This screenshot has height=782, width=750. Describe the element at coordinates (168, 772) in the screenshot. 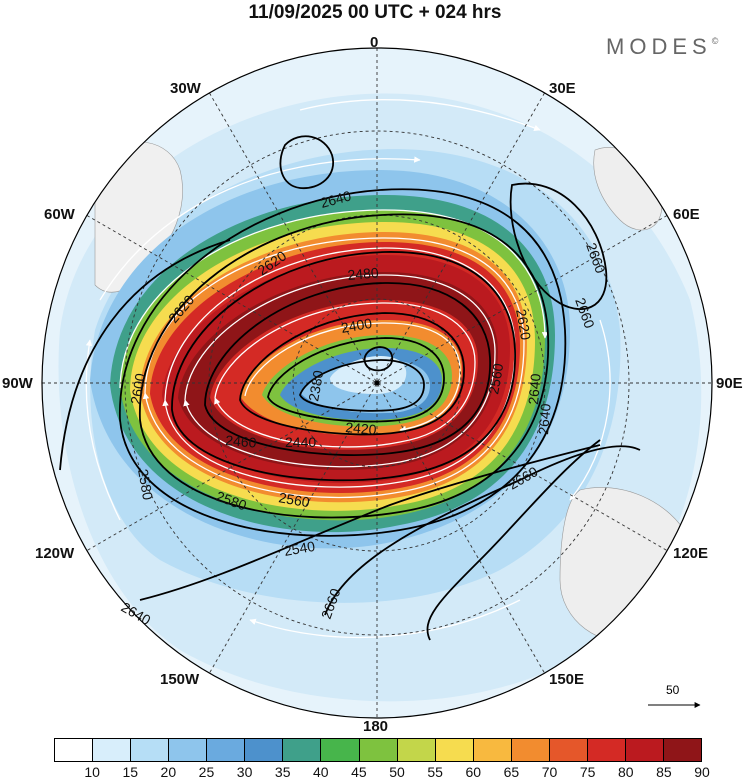

I see `colorbar-tick-label: 20` at that location.